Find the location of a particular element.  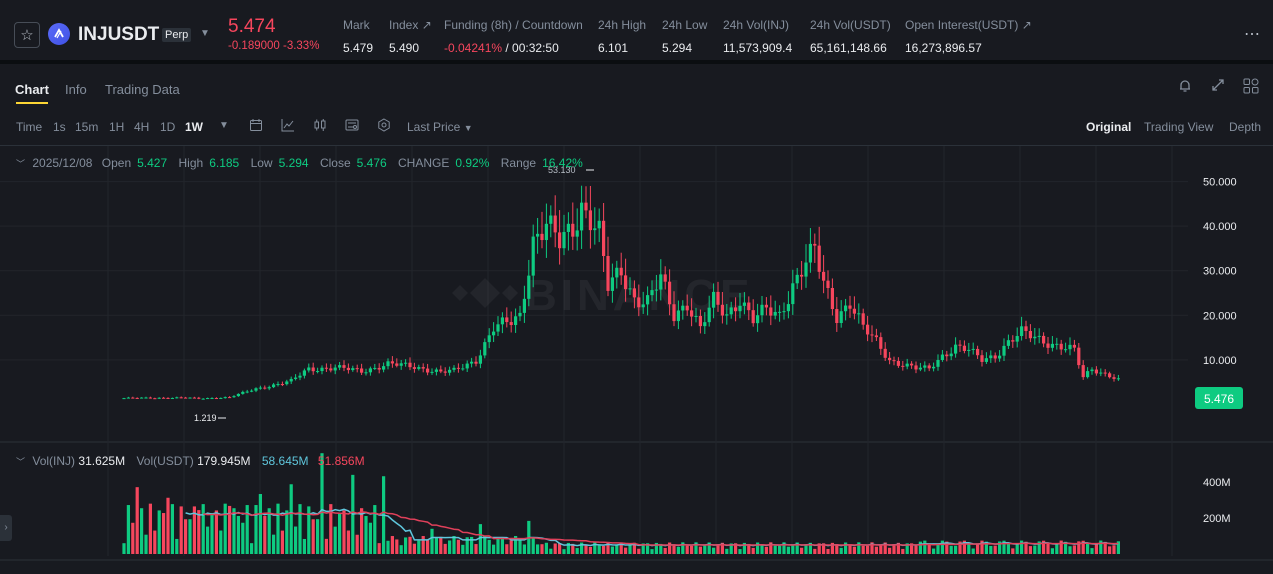

favorite-star-icon: ☆ is located at coordinates (27, 35).